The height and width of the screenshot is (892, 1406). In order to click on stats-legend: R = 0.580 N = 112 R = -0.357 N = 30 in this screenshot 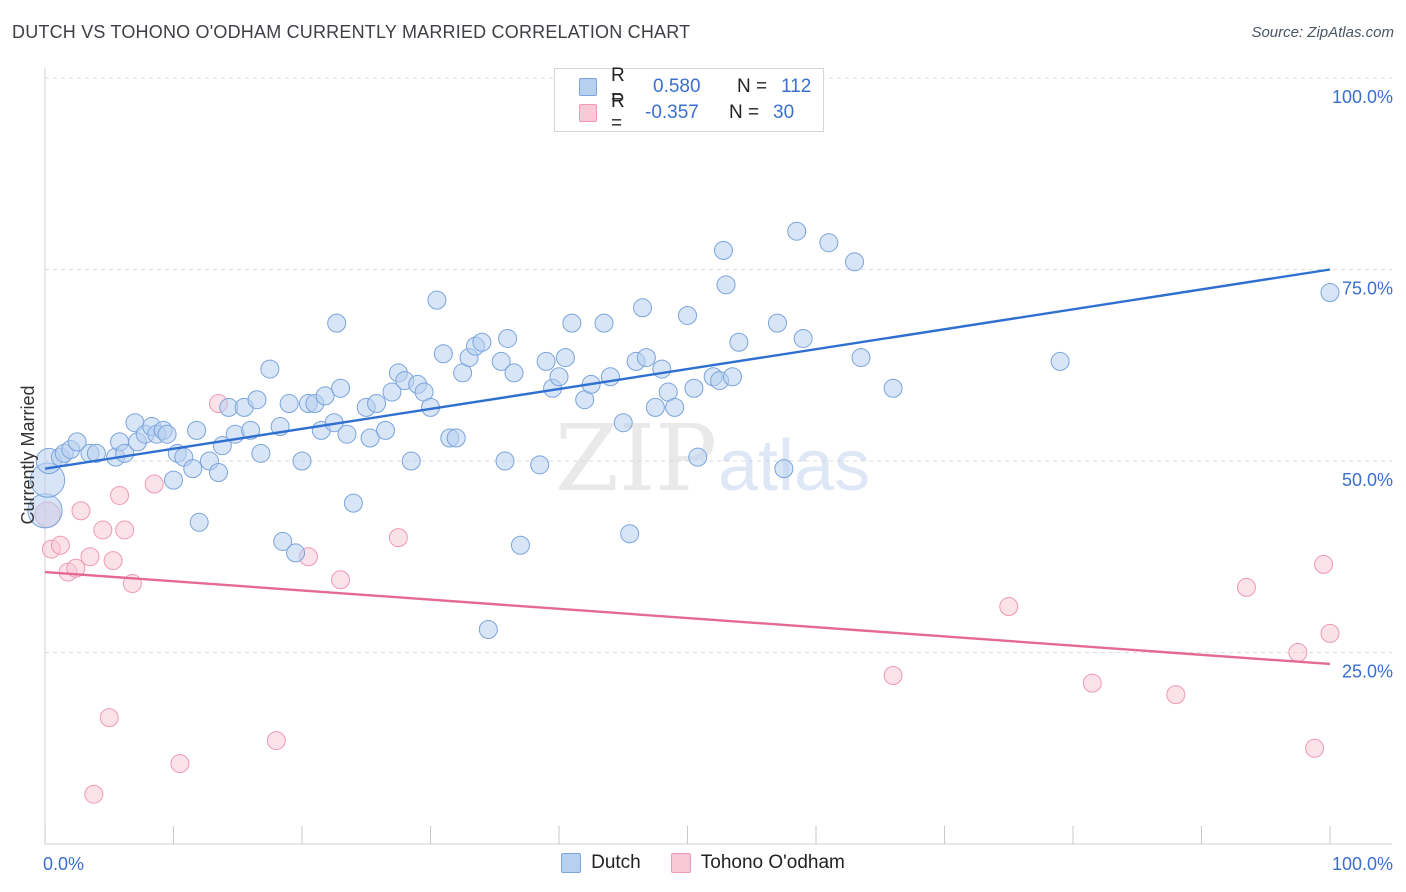, I will do `click(689, 99)`.